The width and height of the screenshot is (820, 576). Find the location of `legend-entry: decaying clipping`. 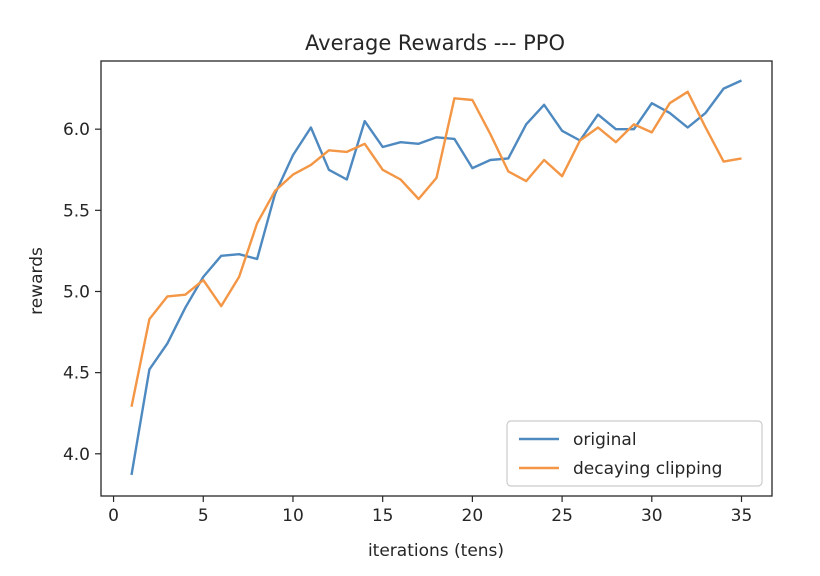

legend-entry: decaying clipping is located at coordinates (647, 469).